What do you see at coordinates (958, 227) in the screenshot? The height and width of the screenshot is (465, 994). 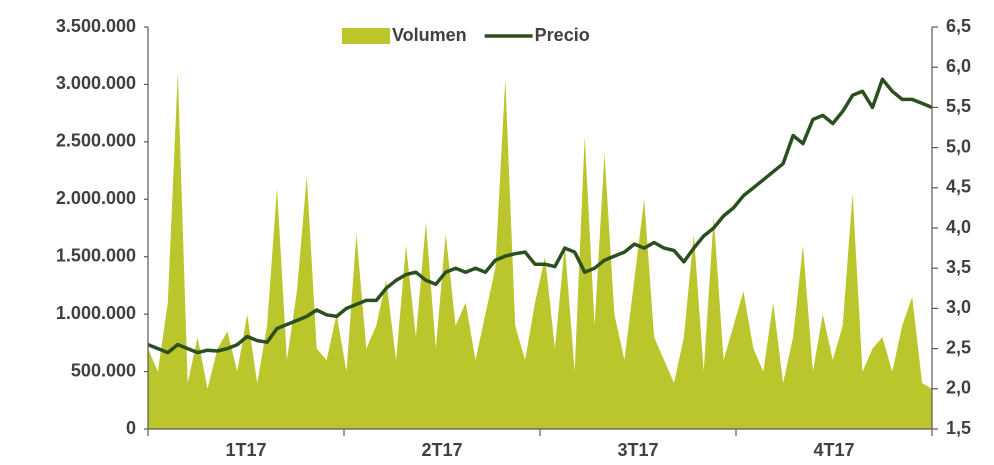 I see `y2-tick-label: 4,0` at bounding box center [958, 227].